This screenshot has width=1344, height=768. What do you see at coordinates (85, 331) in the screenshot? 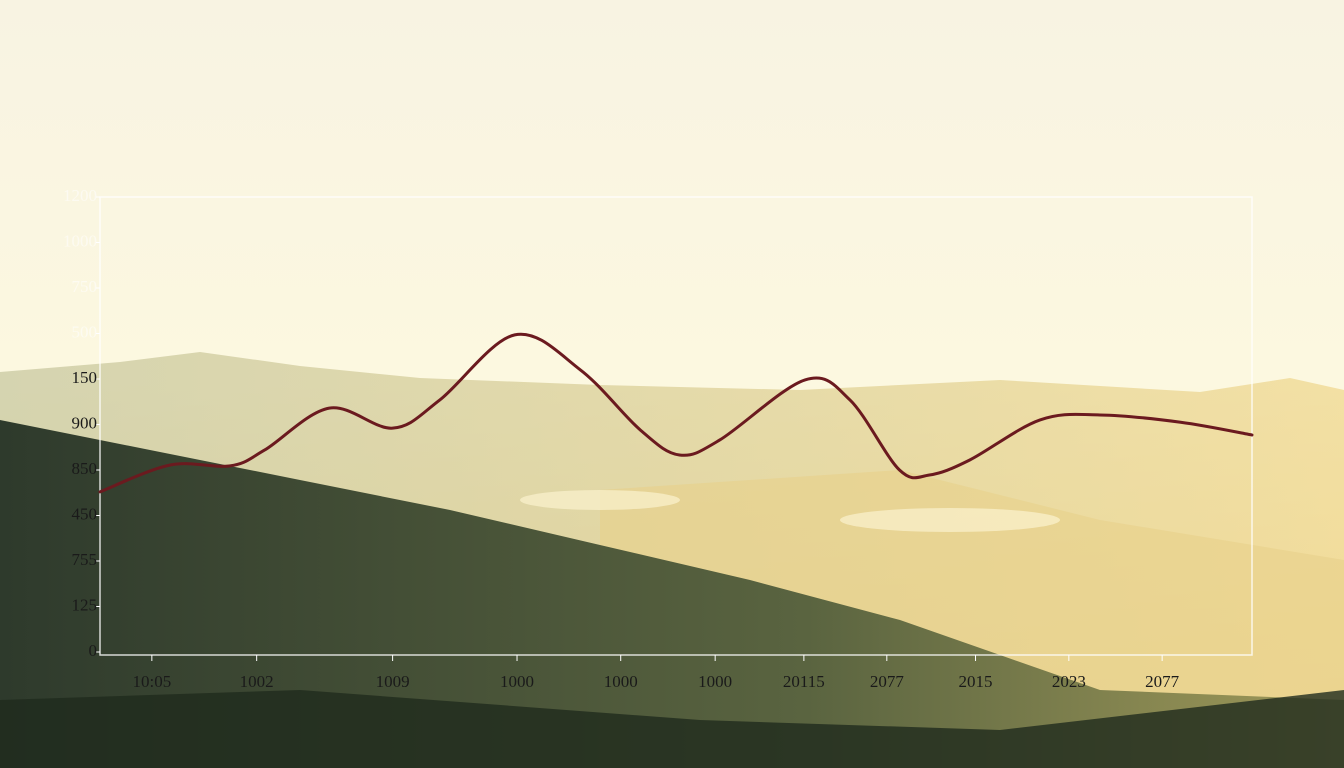
I see `y-tick-label: 500` at bounding box center [85, 331].